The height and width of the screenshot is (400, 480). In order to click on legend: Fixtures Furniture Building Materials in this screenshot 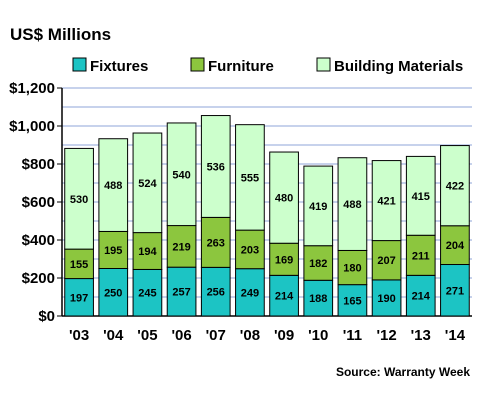, I will do `click(267, 66)`.